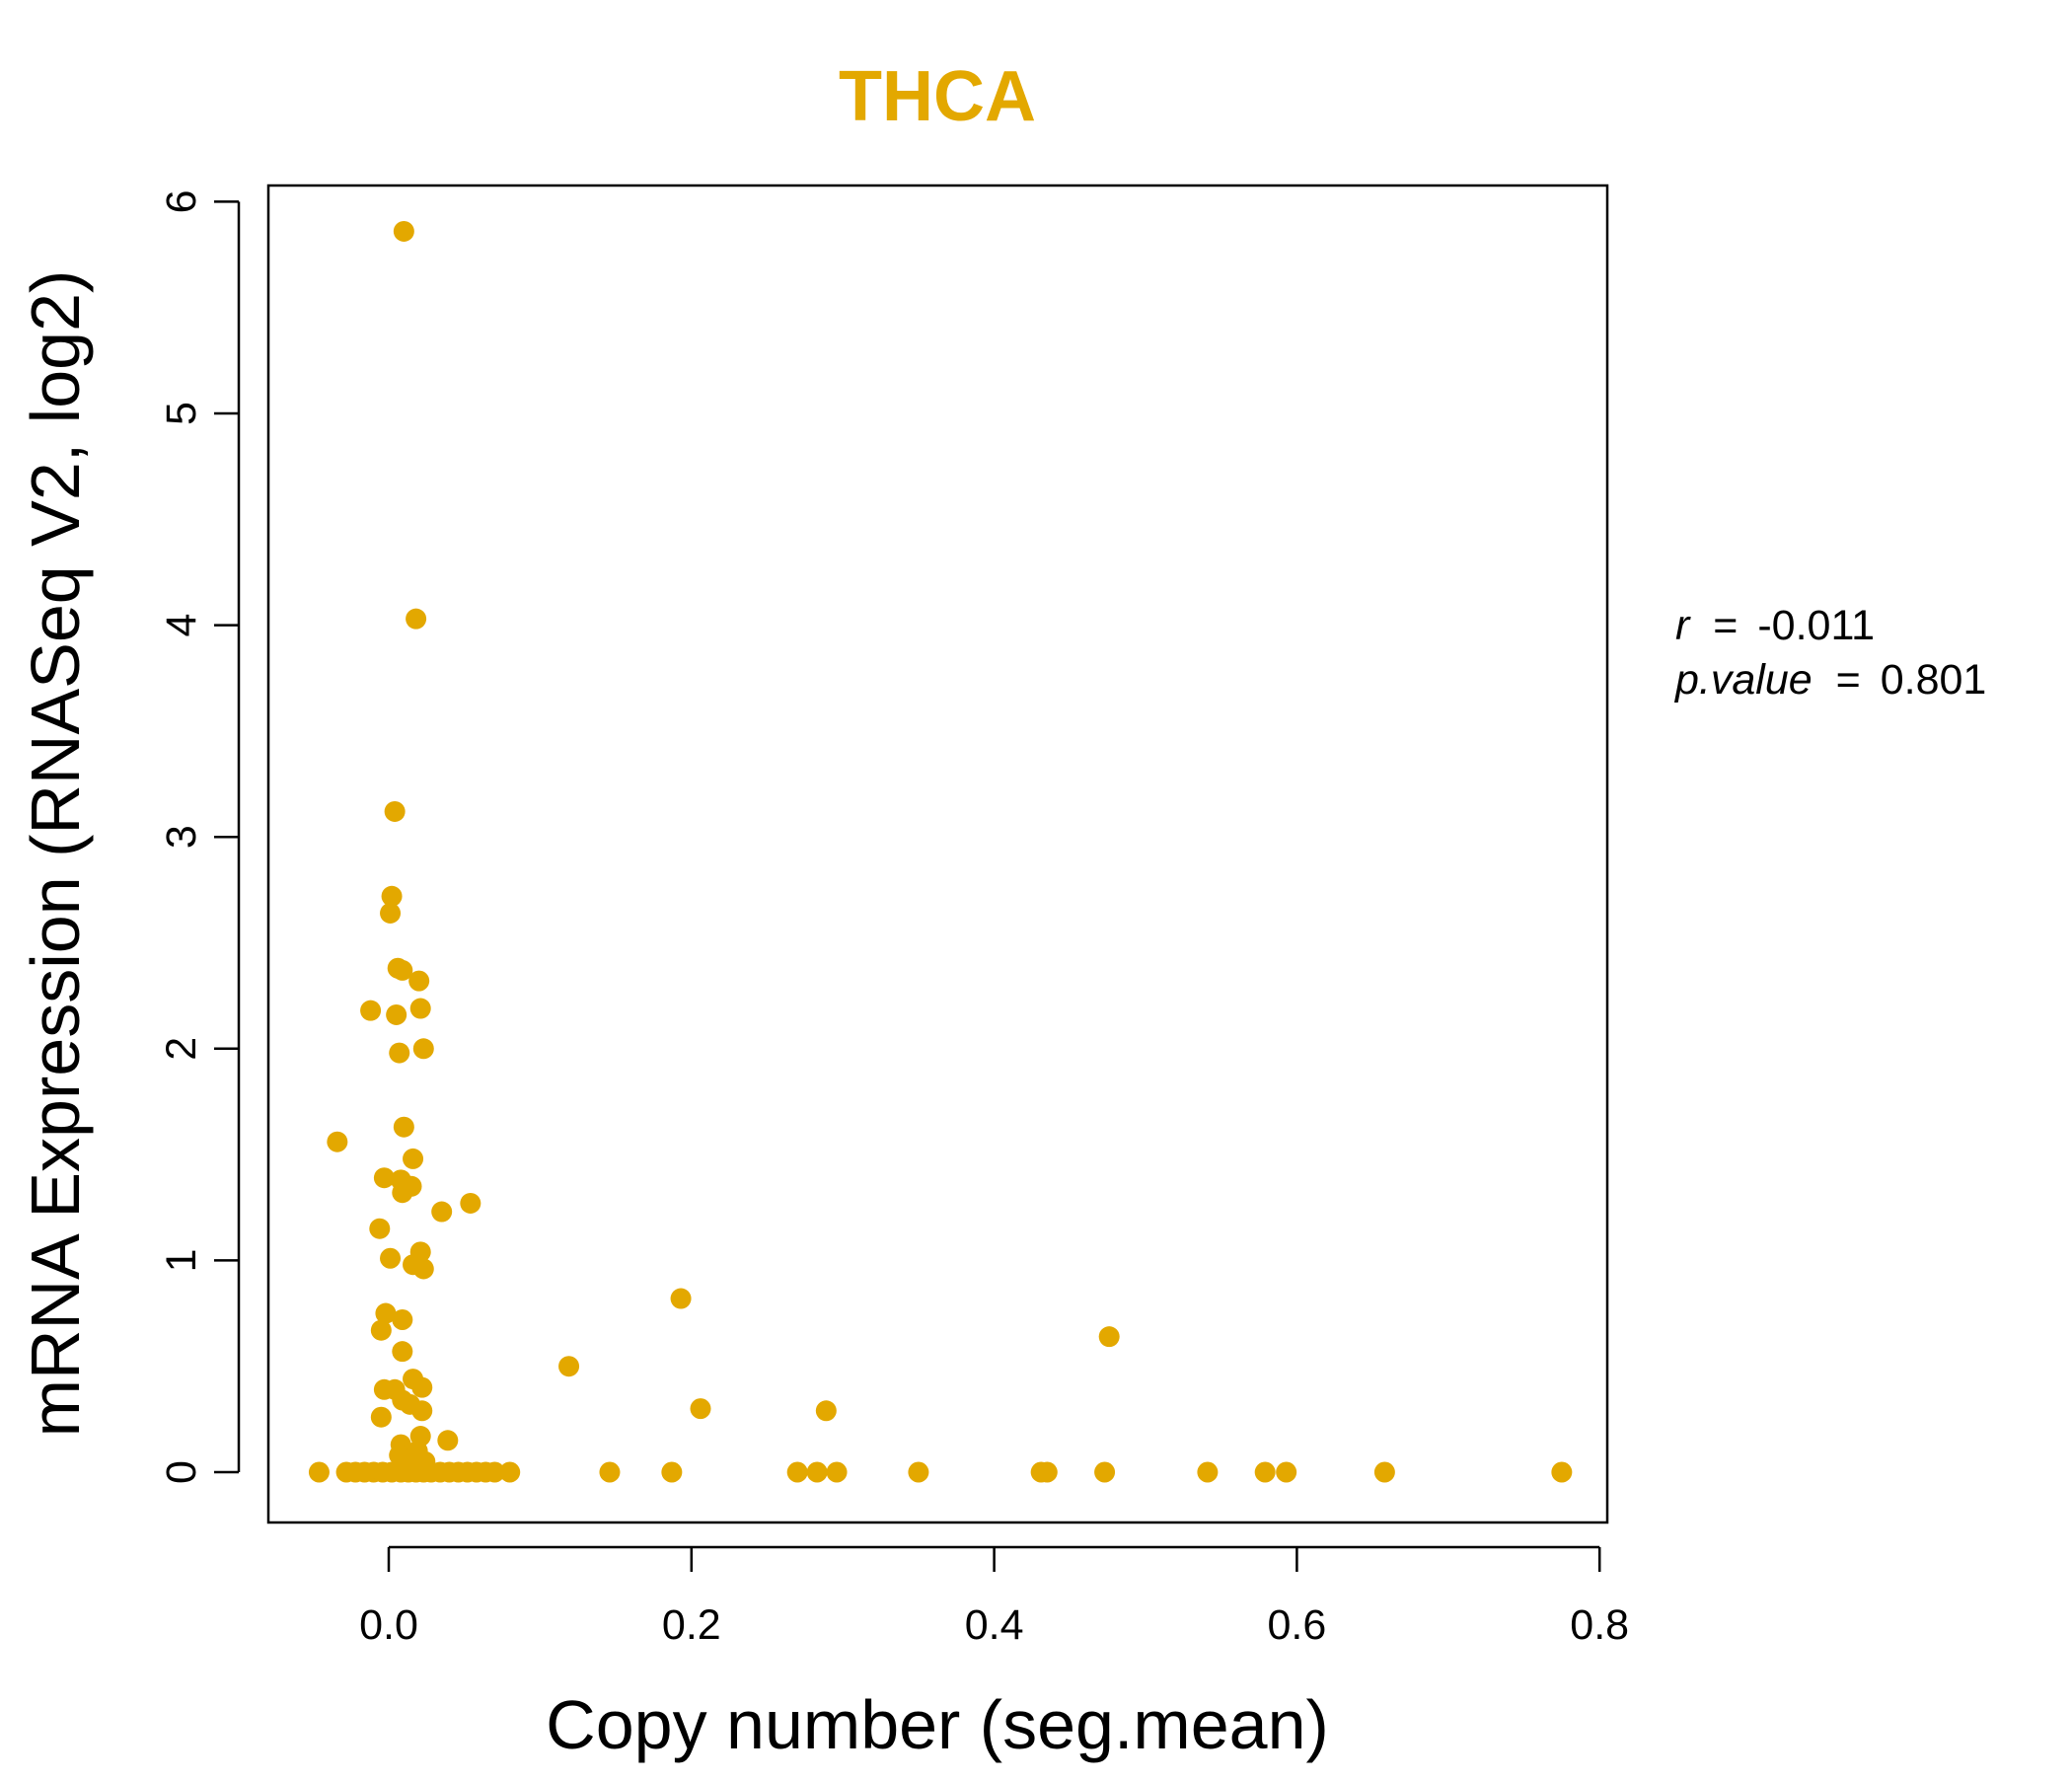  I want to click on r-value: -0.011, so click(1816, 625).